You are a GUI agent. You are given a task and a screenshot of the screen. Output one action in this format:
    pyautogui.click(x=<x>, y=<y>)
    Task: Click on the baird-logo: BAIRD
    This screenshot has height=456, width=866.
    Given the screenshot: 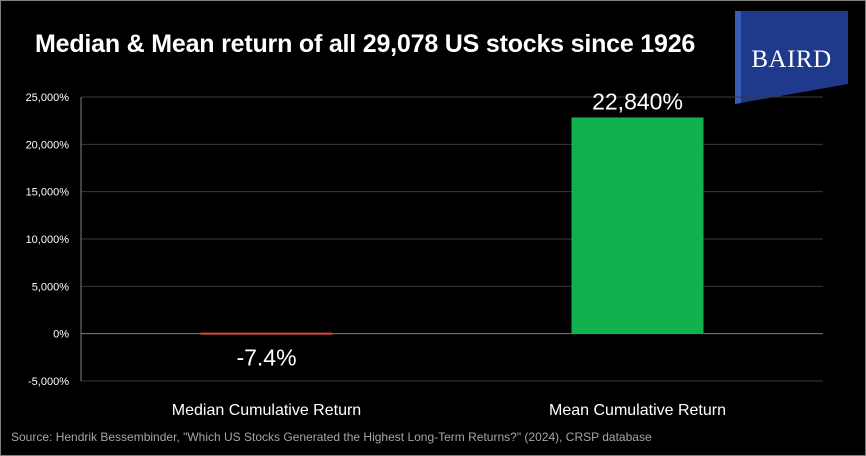 What is the action you would take?
    pyautogui.click(x=791, y=57)
    